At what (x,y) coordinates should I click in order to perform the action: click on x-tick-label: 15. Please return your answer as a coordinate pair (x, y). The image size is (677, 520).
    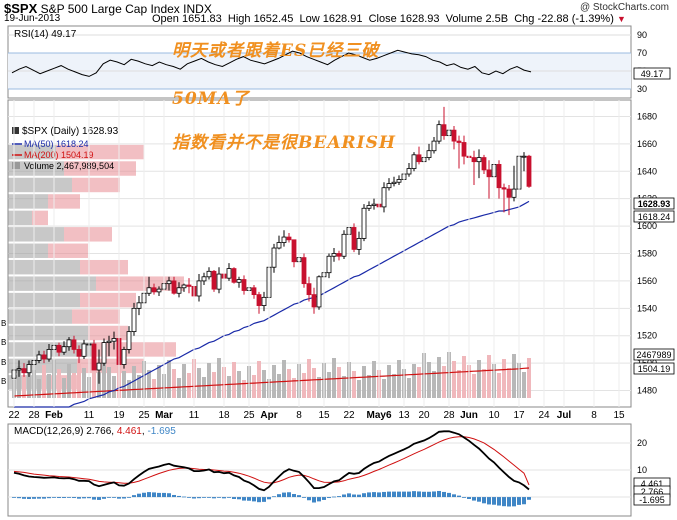
    Looking at the image, I should click on (324, 415).